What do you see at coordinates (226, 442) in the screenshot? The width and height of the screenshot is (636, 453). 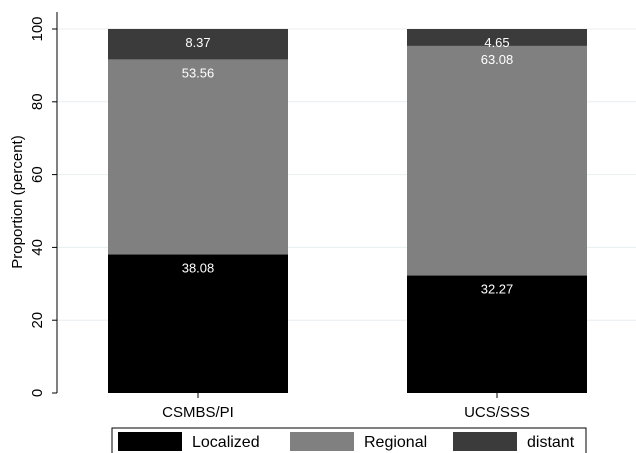 I see `legend-label: Localized` at bounding box center [226, 442].